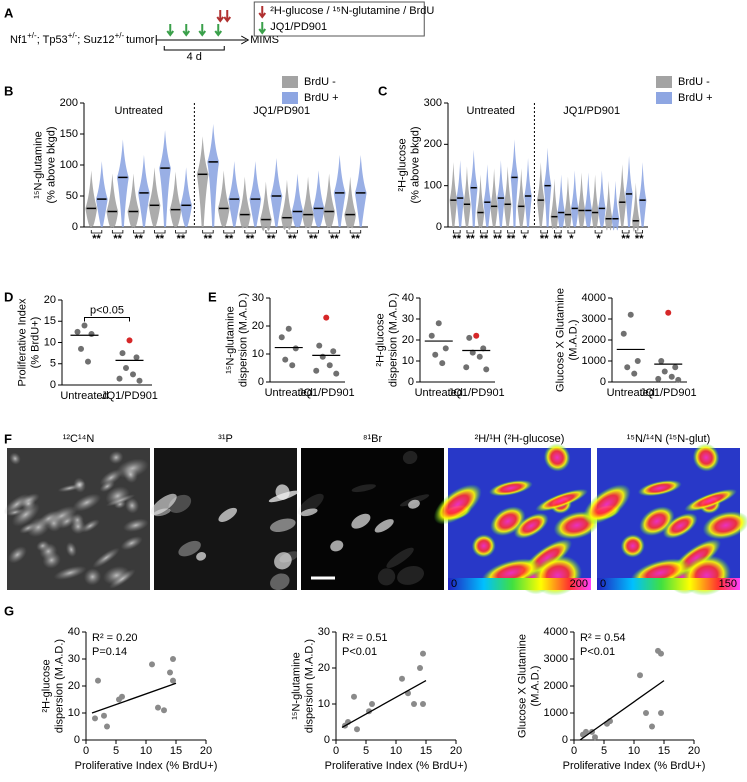  I want to click on y-tick-label: 20, so click(408, 340).